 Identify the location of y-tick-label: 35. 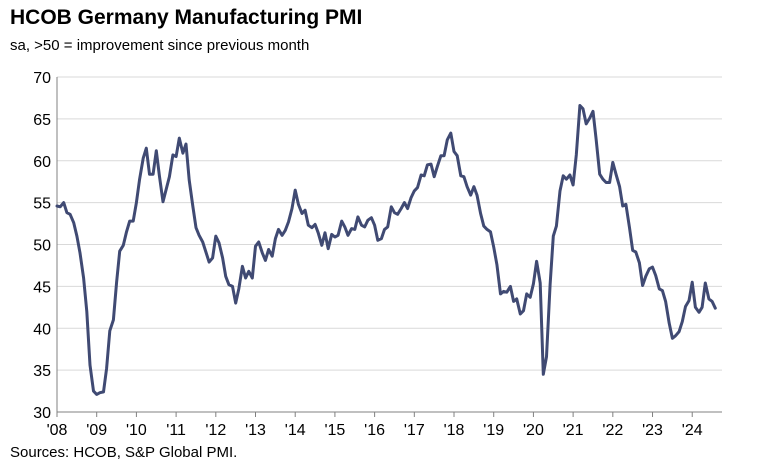
(42, 371).